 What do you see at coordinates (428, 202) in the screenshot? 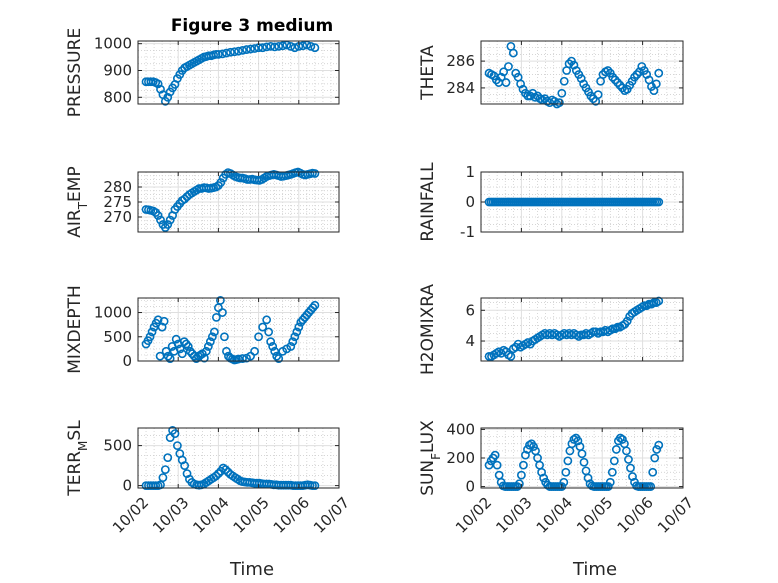
I see `y-axis-label: RAINFALL` at bounding box center [428, 202].